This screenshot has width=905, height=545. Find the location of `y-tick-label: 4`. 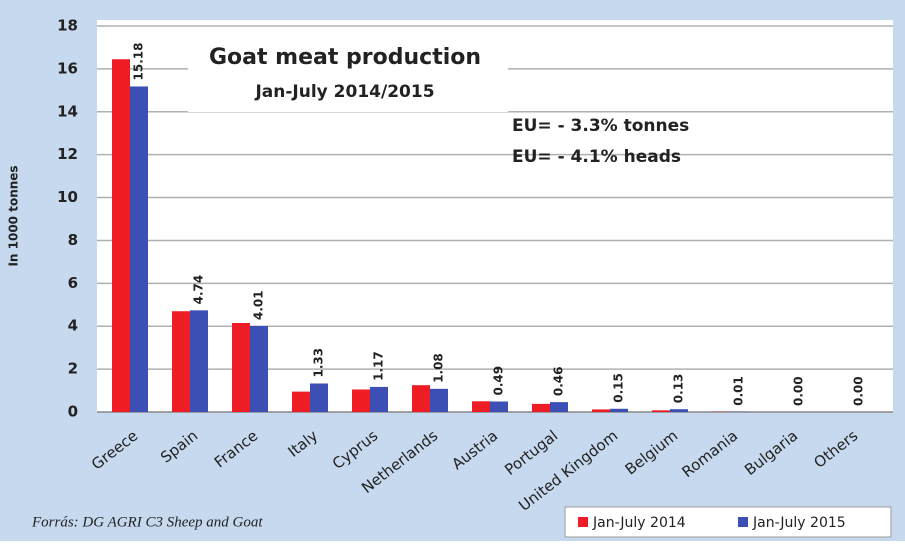

y-tick-label: 4 is located at coordinates (73, 326).